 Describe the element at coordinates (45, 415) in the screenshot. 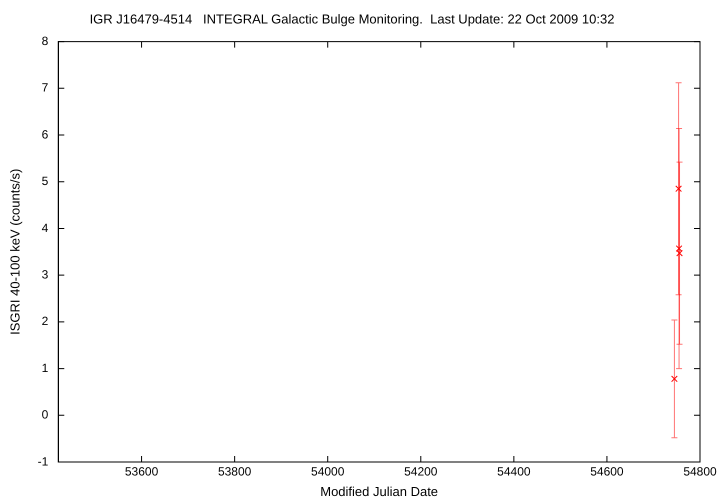

I see `y-tick-label: 0` at that location.